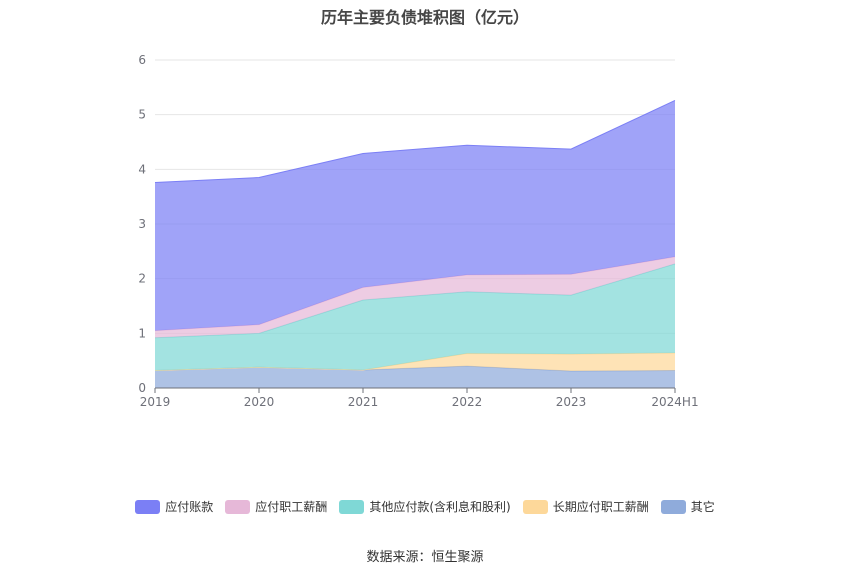 The height and width of the screenshot is (575, 850). Describe the element at coordinates (142, 279) in the screenshot. I see `y-tick-label: 2` at that location.